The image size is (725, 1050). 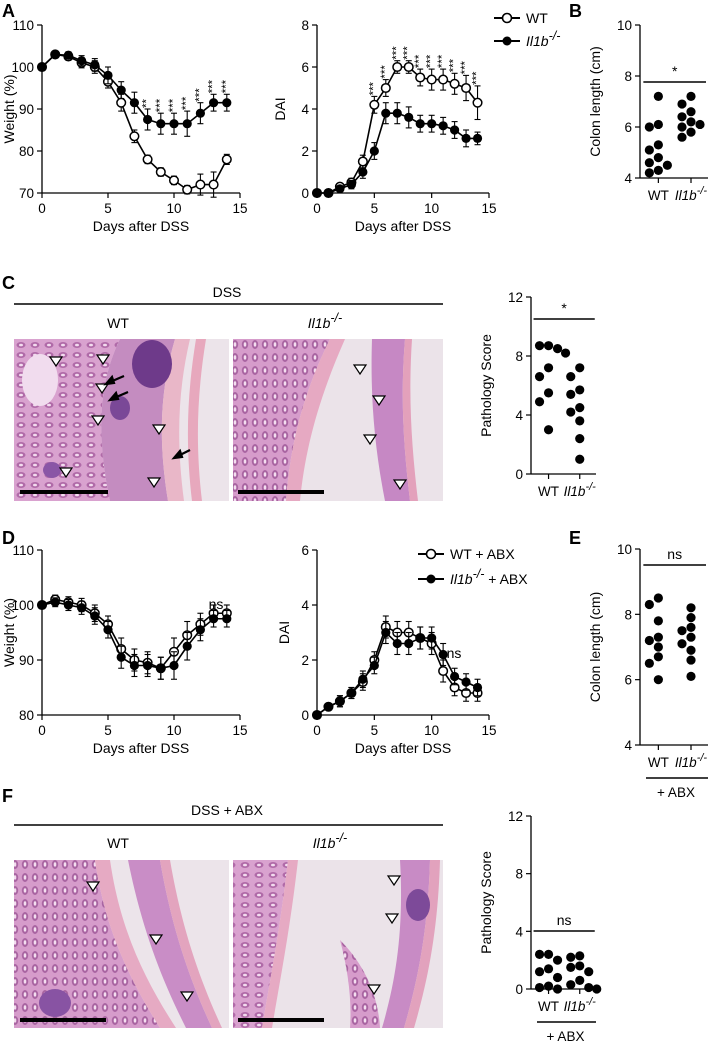 What do you see at coordinates (595, 101) in the screenshot?
I see `y-axis-label: Colon length (cm)` at bounding box center [595, 101].